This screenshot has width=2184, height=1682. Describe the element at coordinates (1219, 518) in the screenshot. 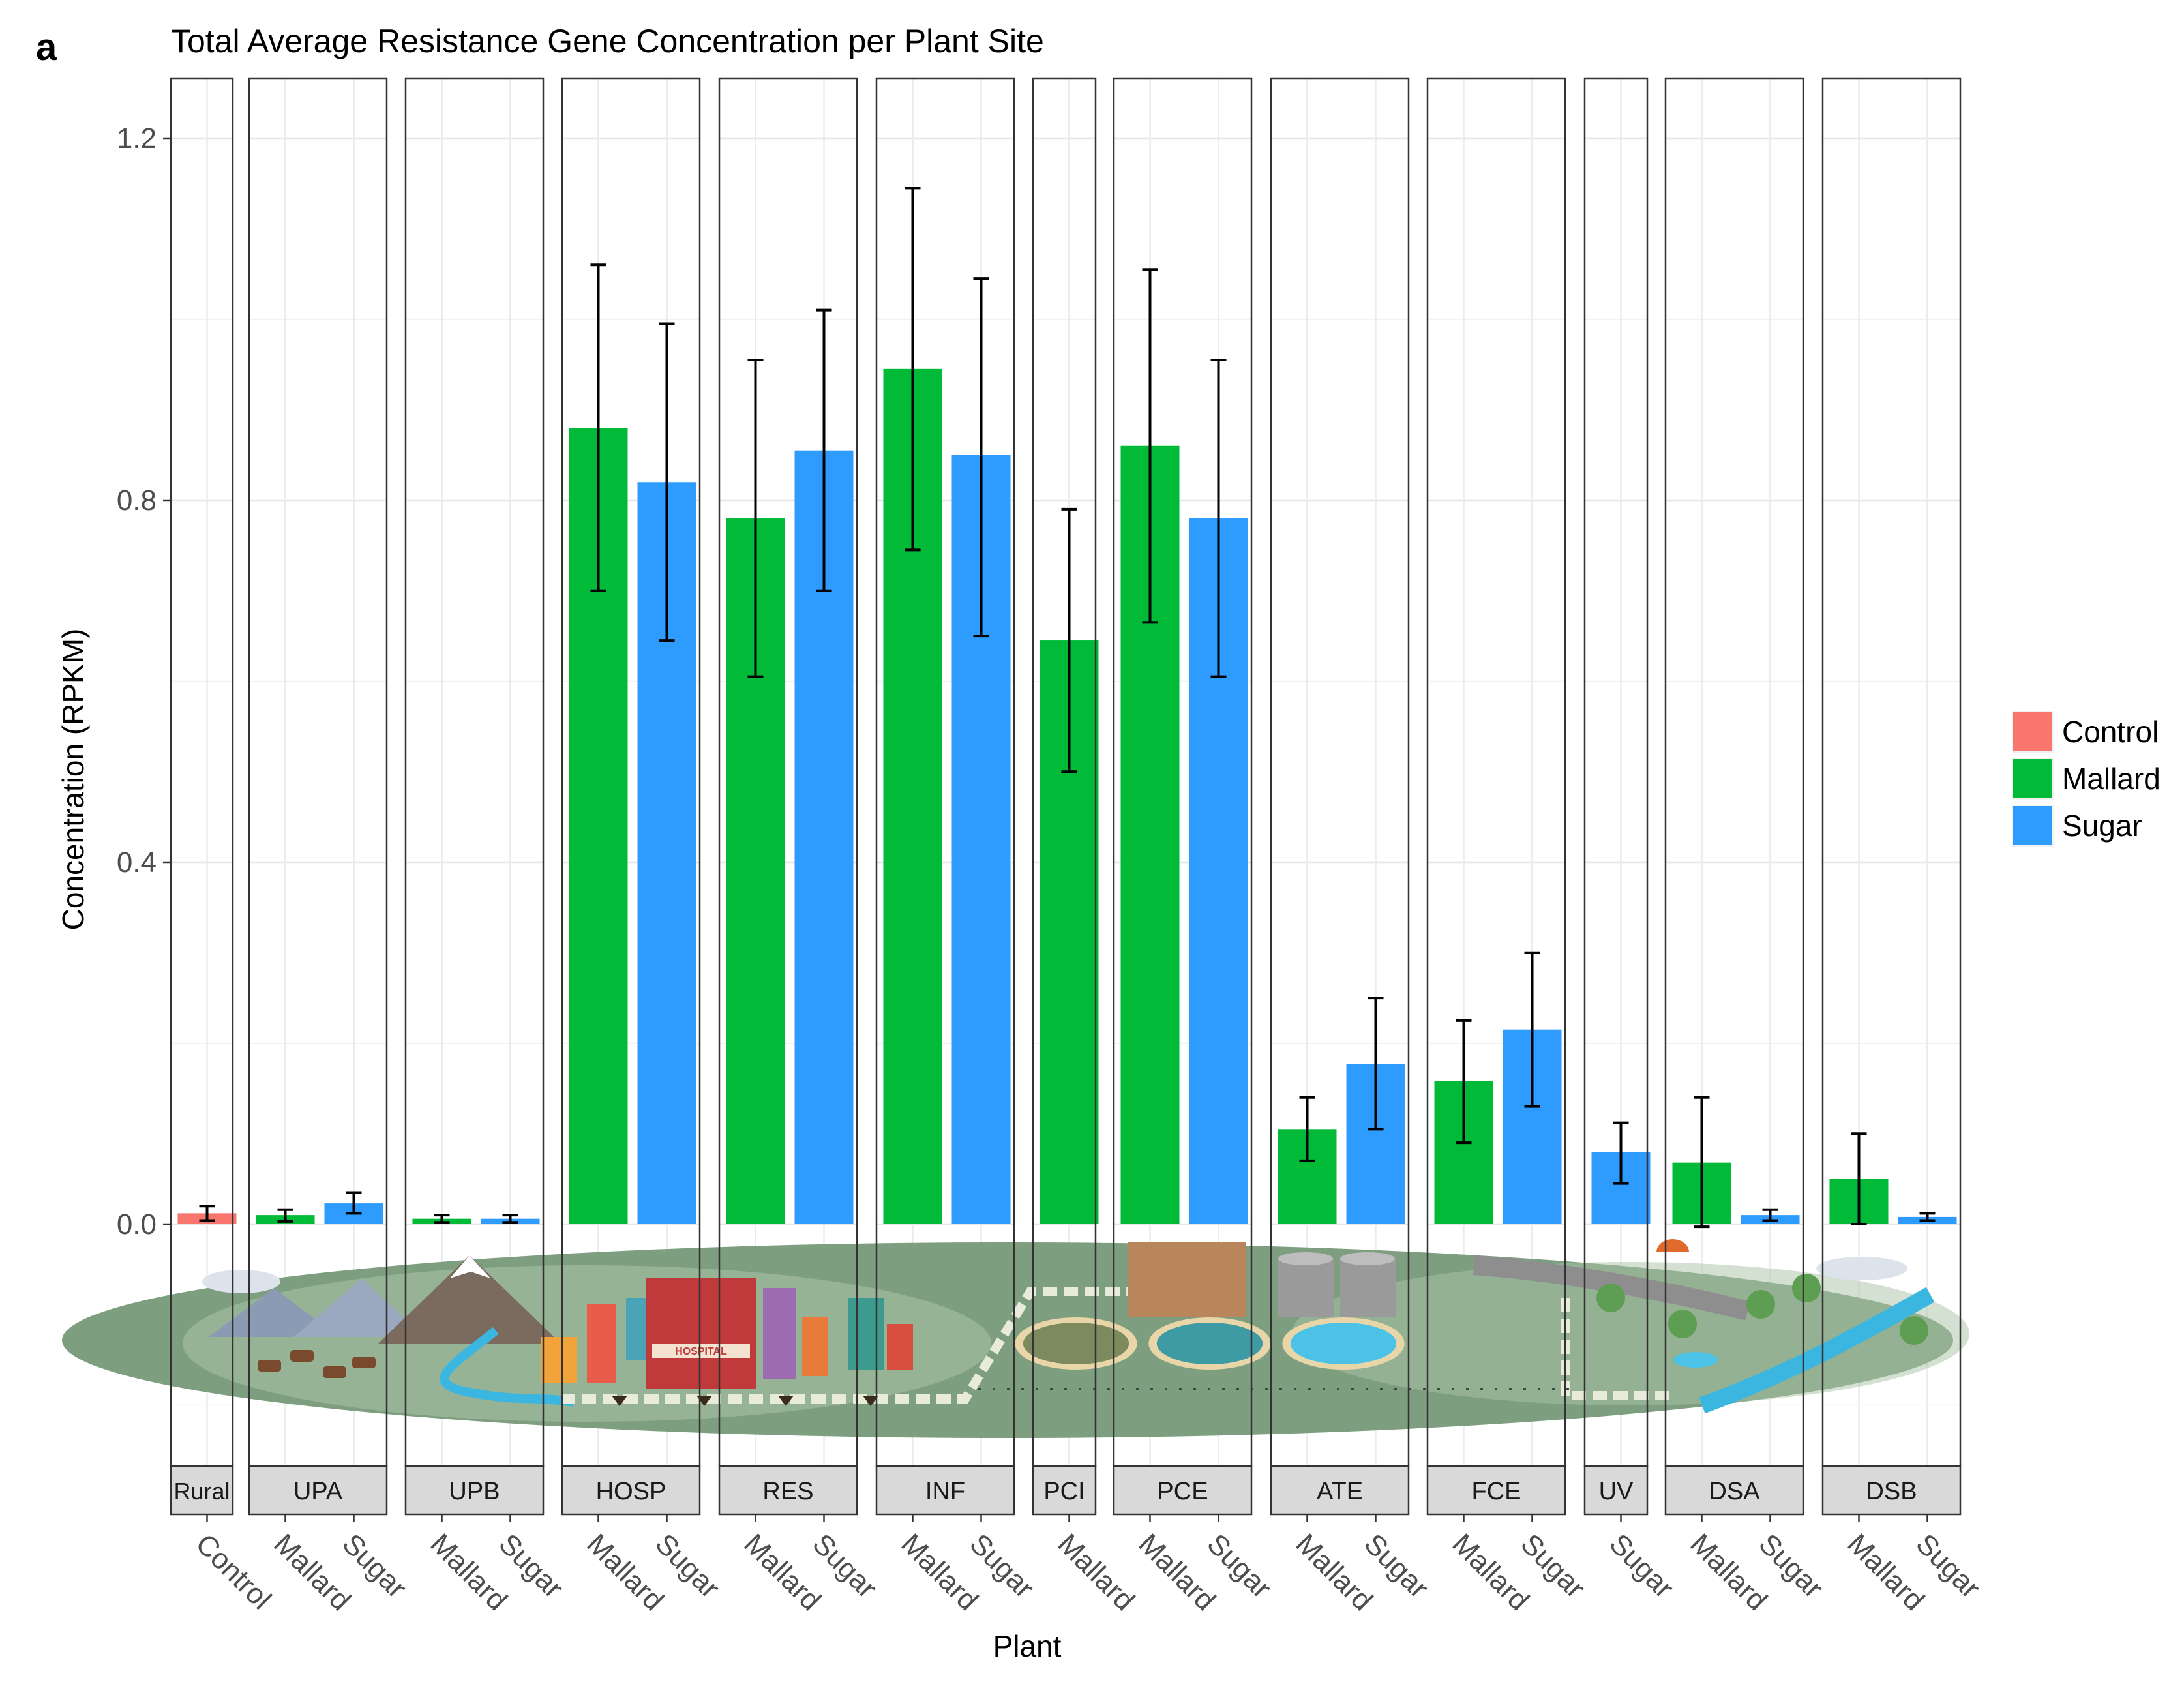

I see `error-bar-pce-sugar` at that location.